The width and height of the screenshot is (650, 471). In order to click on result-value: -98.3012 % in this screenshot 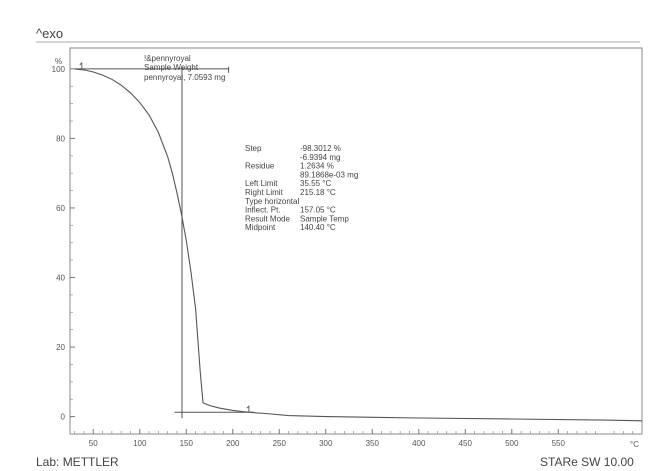, I will do `click(320, 148)`.